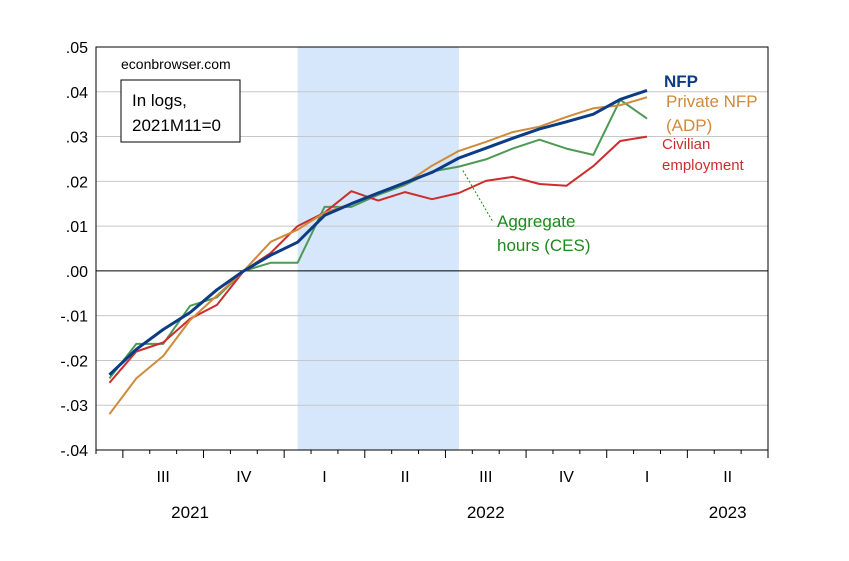 The width and height of the screenshot is (849, 561). Describe the element at coordinates (74, 406) in the screenshot. I see `y-tick-label: -.03` at that location.